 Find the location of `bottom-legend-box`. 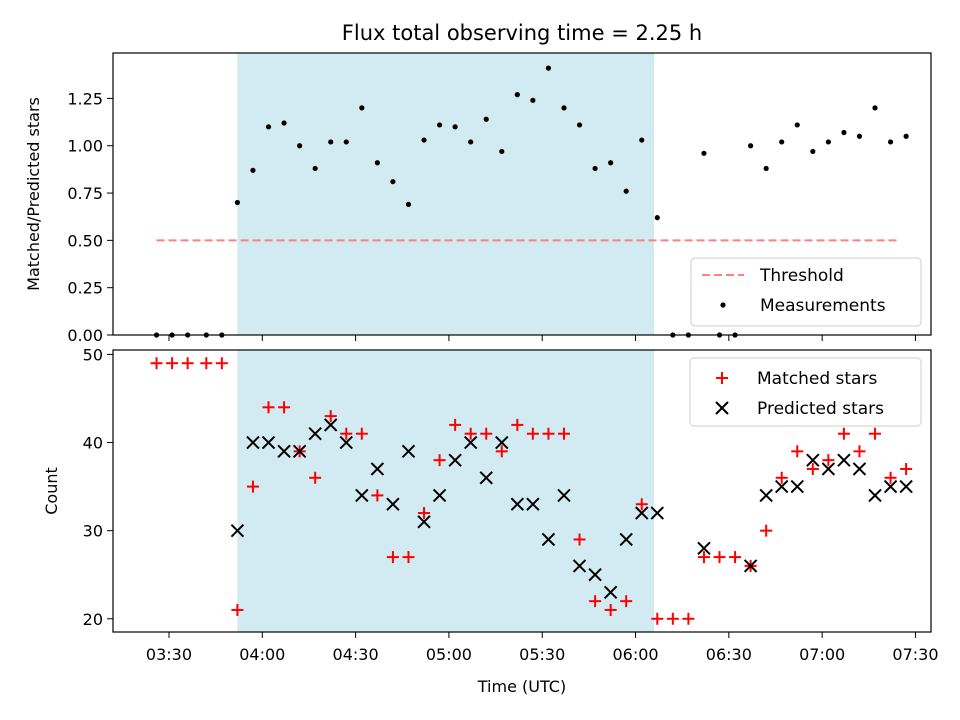

bottom-legend-box is located at coordinates (805, 392).